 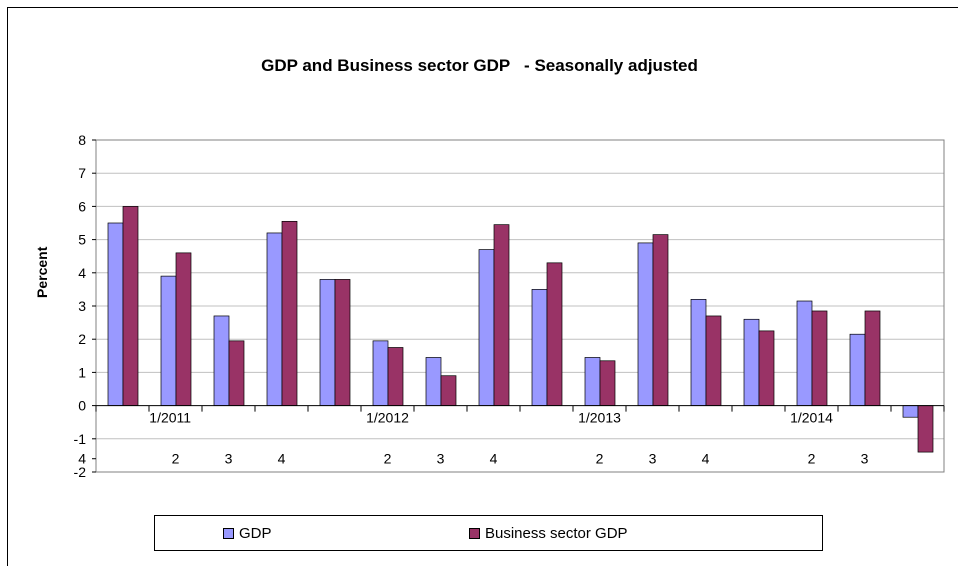 I want to click on legend-label-gdp: GDP, so click(x=255, y=533).